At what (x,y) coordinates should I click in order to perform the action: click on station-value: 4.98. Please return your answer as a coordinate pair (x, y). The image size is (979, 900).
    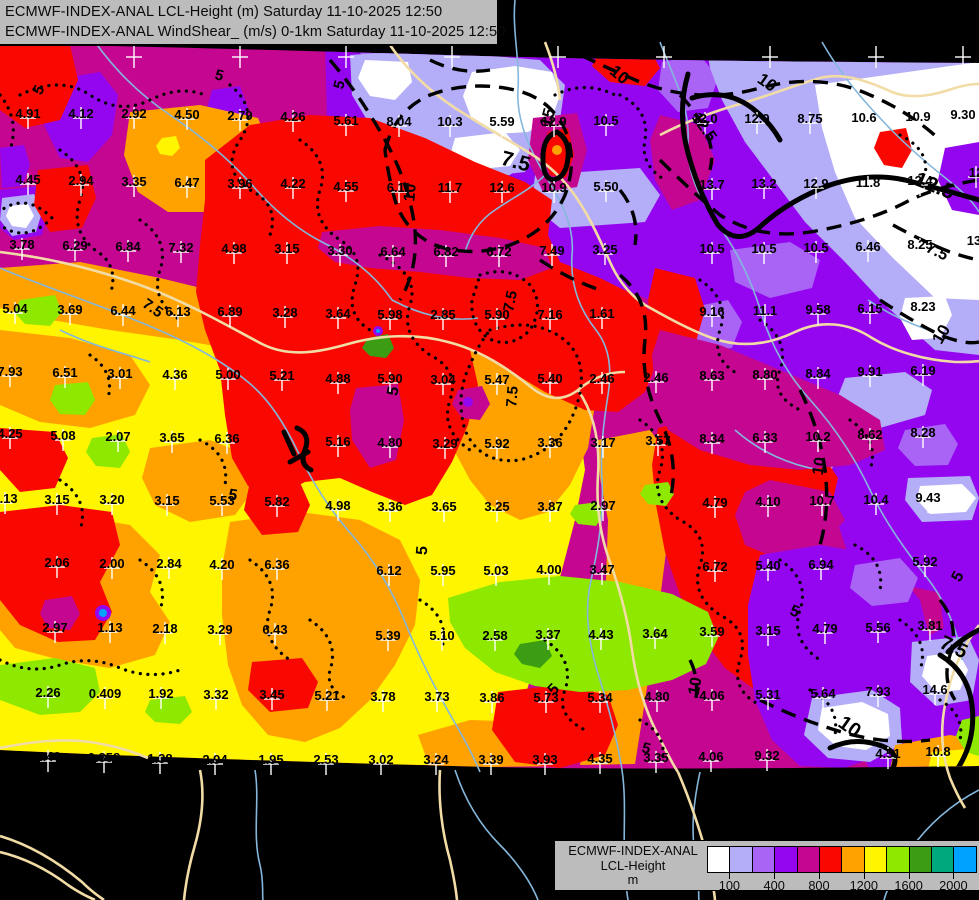
    Looking at the image, I should click on (337, 505).